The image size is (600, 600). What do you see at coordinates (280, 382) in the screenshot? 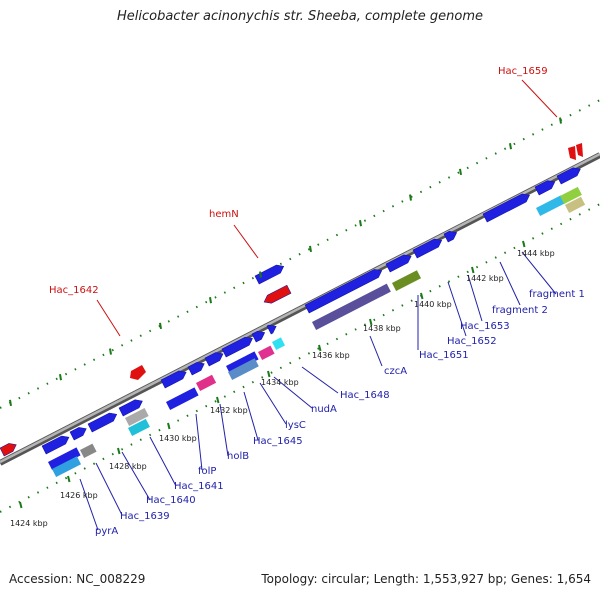
I see `scale-label-1434: 1434 kbp` at bounding box center [280, 382].